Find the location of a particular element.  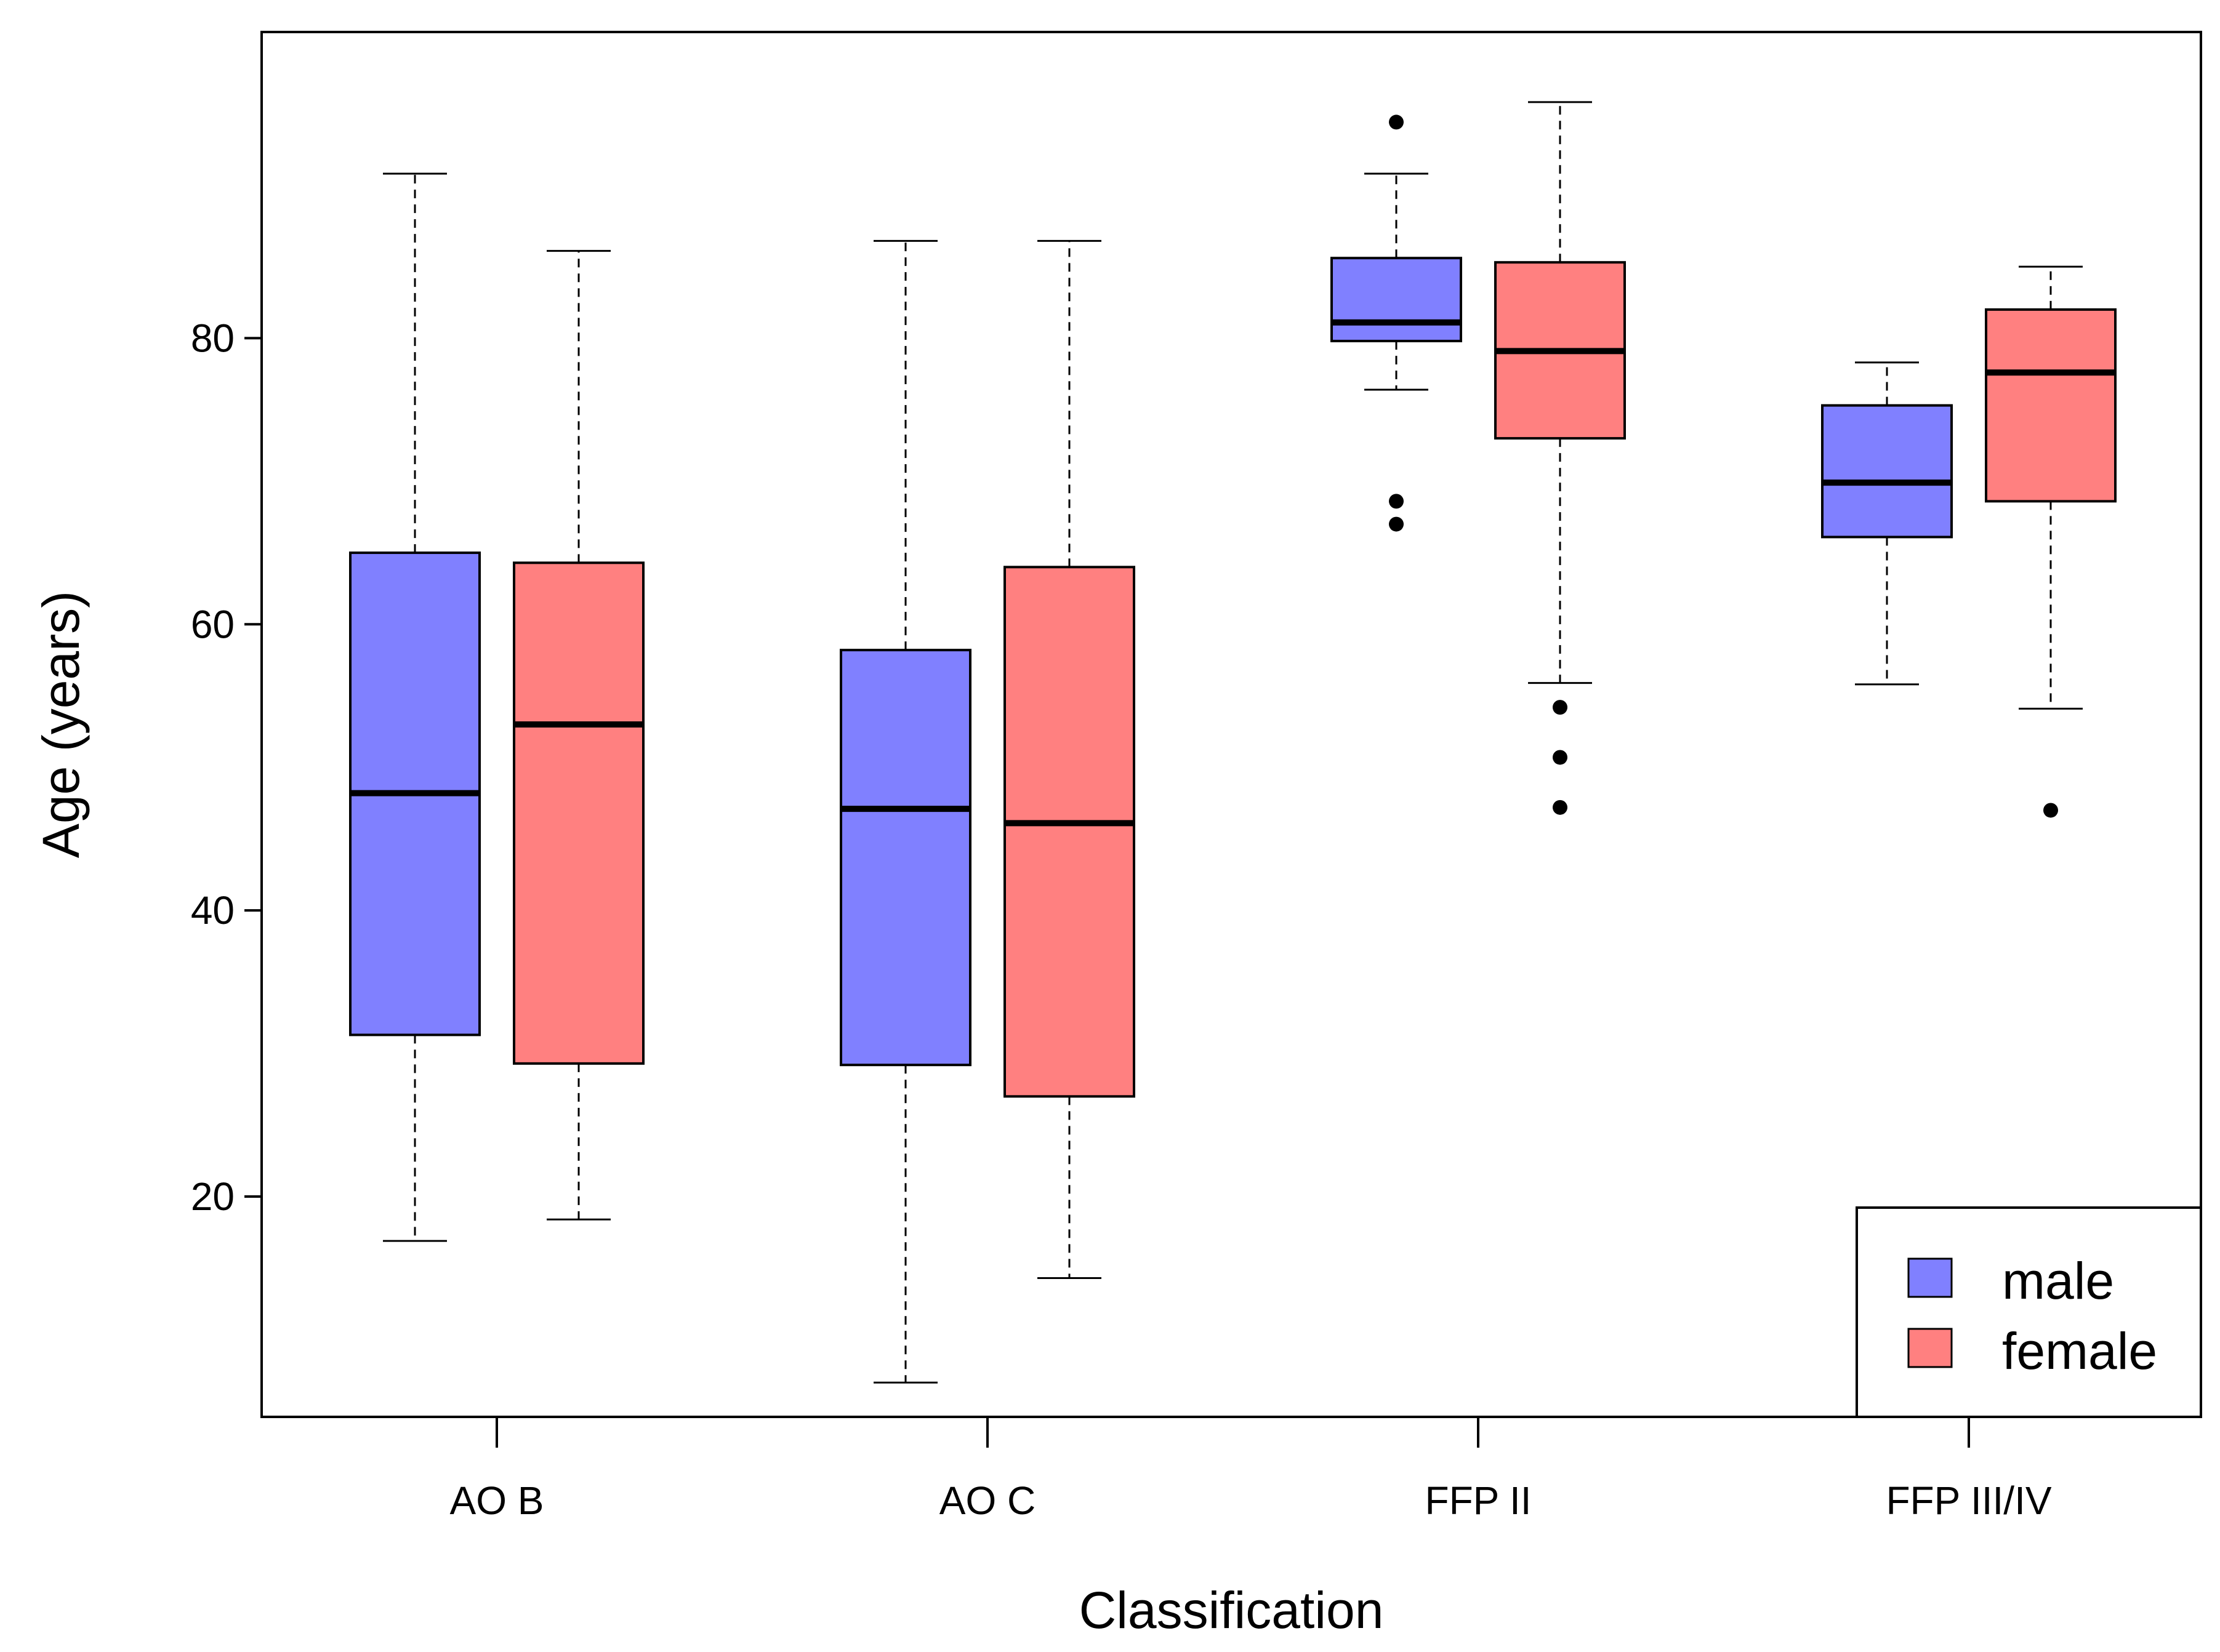

y-tick-label-80: 80 is located at coordinates (213, 338).